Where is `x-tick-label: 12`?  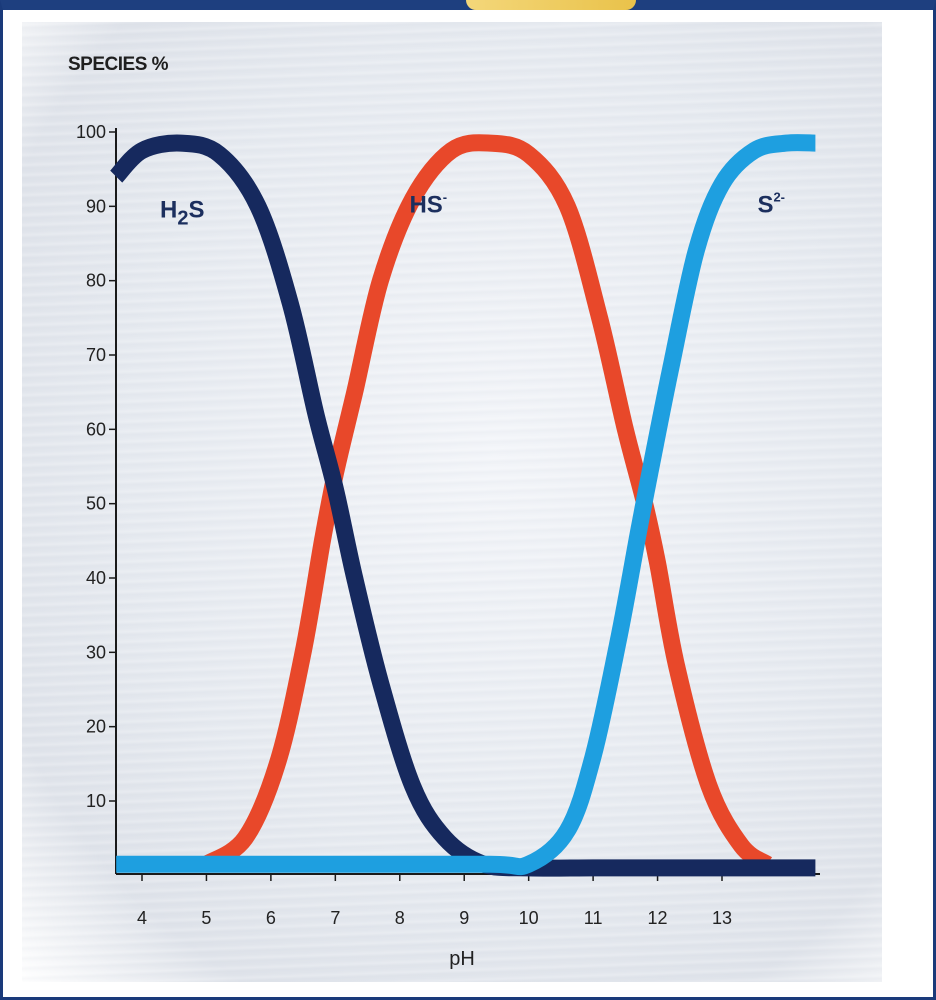 x-tick-label: 12 is located at coordinates (658, 918).